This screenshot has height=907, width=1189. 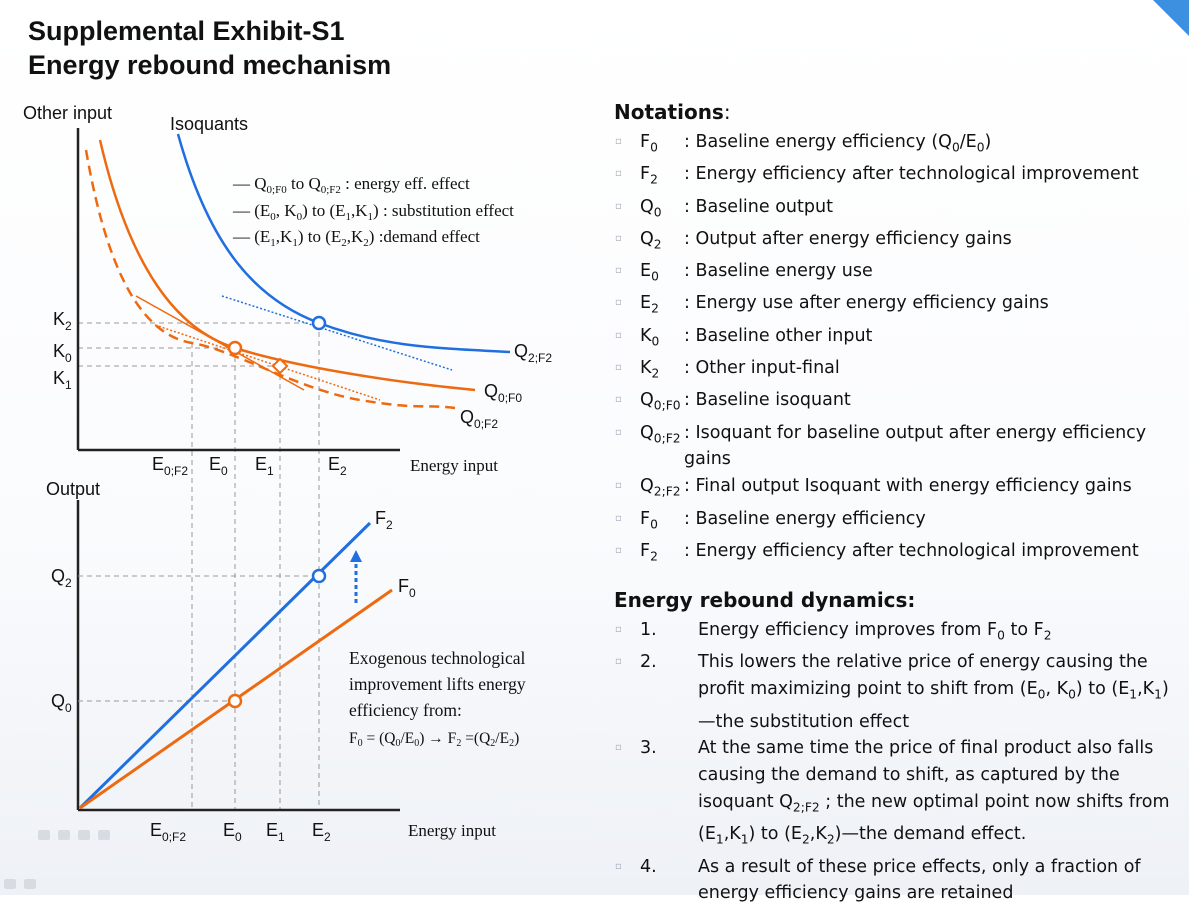 I want to click on price-line-e2k2, so click(x=337, y=333).